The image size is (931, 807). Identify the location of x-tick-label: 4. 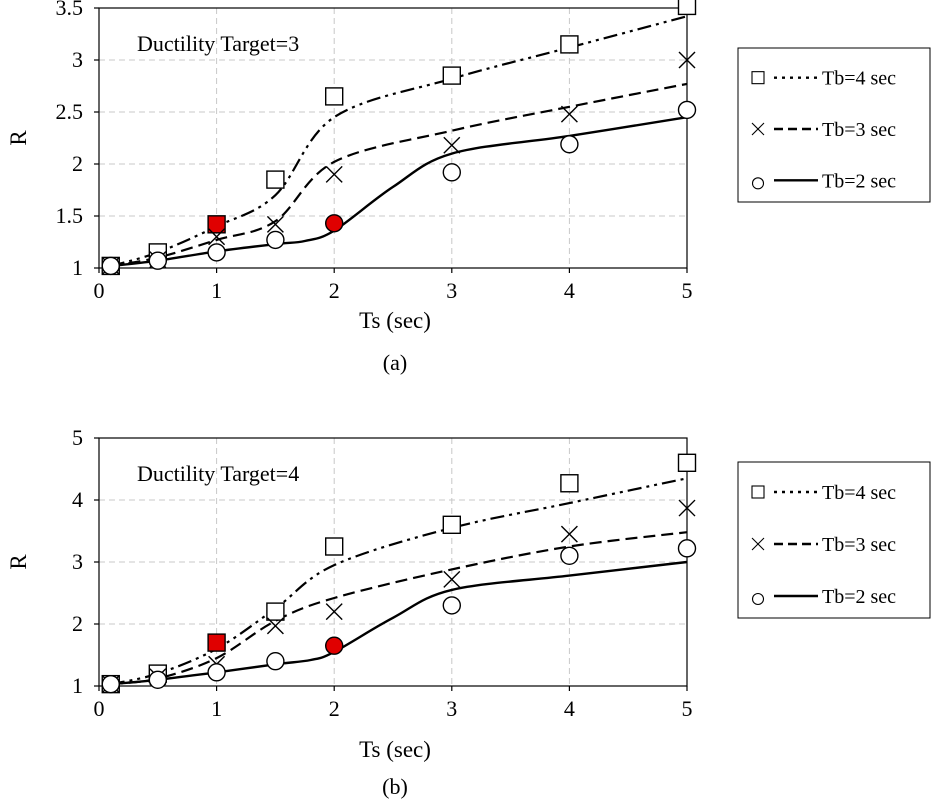
(569, 708).